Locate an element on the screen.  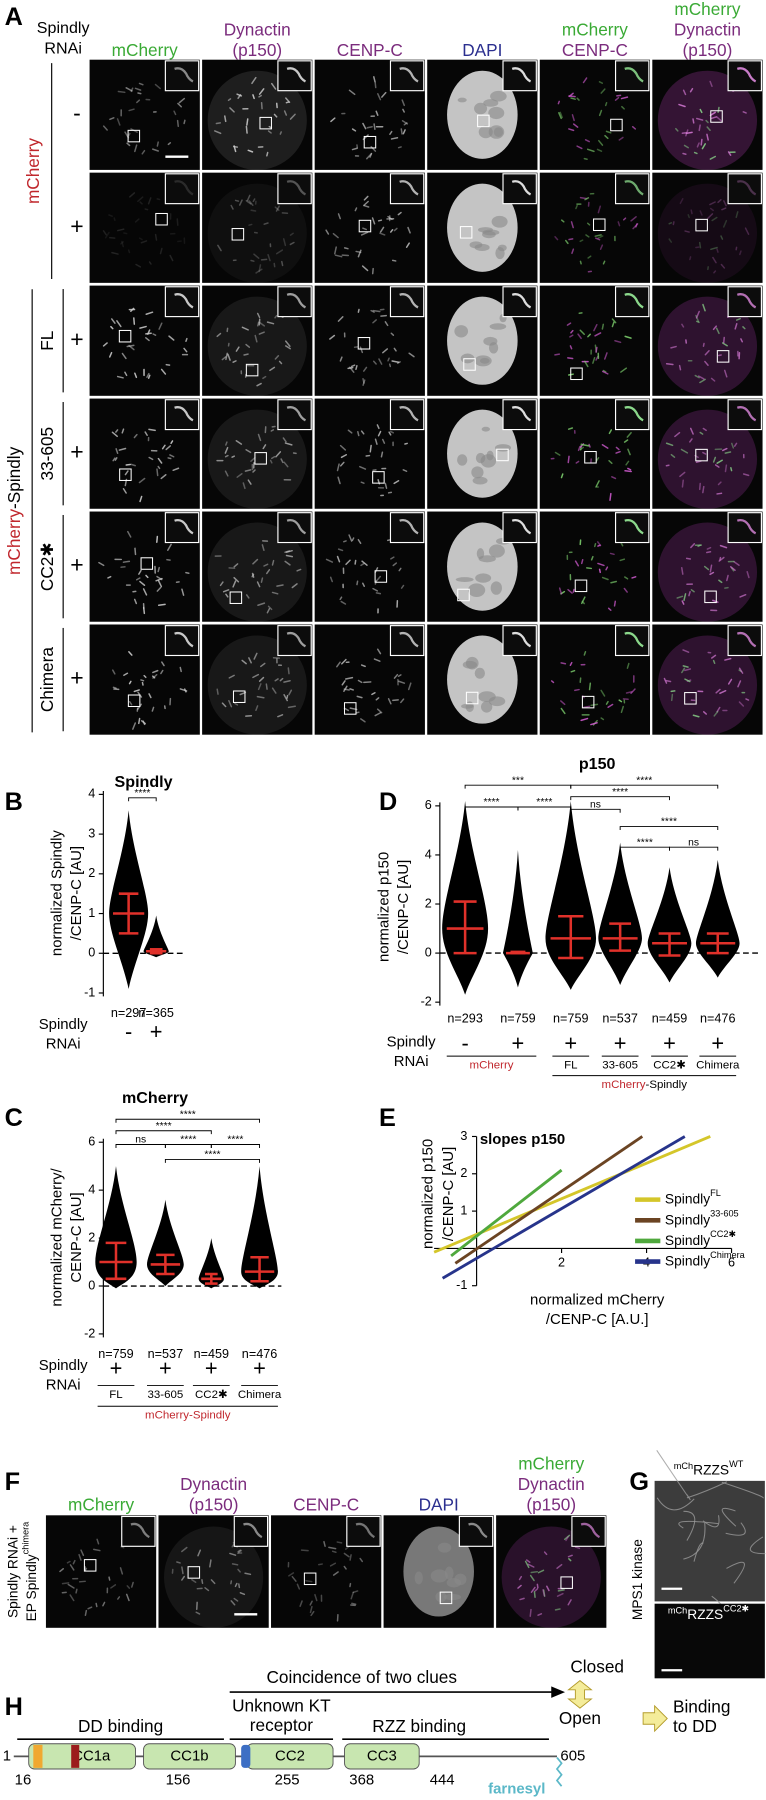
n-label: n=759 is located at coordinates (517, 1019).